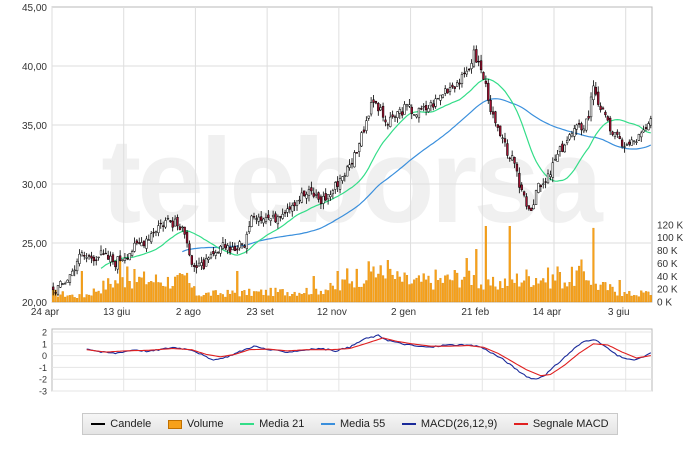 The width and height of the screenshot is (700, 451). I want to click on legend-label: Candele, so click(131, 424).